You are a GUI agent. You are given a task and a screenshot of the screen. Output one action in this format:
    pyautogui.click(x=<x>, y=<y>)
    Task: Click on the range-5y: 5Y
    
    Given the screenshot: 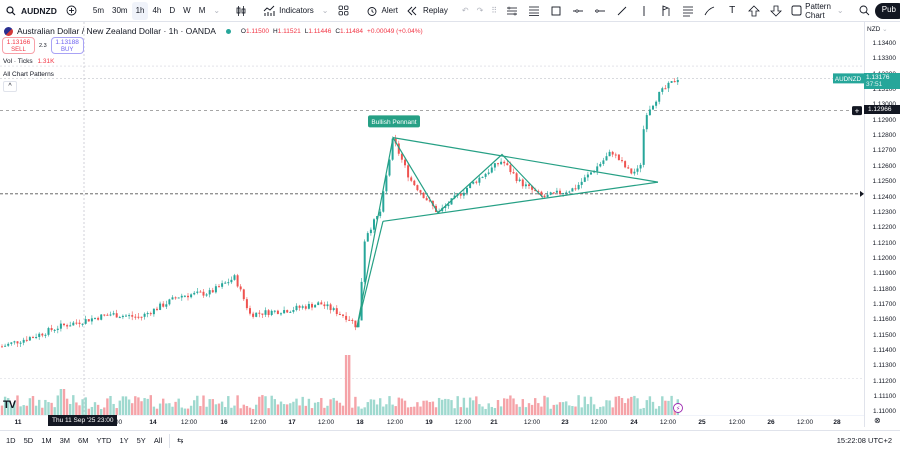 What is the action you would take?
    pyautogui.click(x=141, y=440)
    